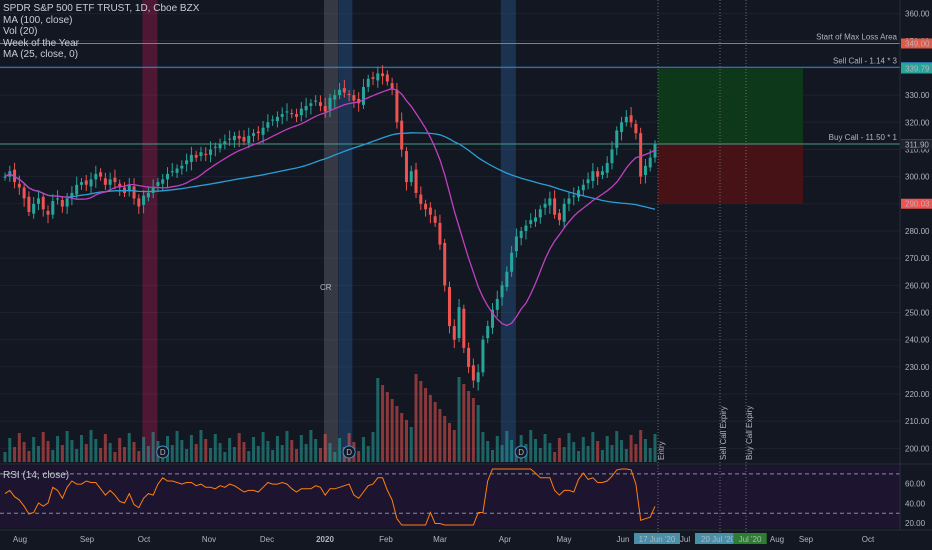  Describe the element at coordinates (330, 171) in the screenshot. I see `ma100-line` at that location.